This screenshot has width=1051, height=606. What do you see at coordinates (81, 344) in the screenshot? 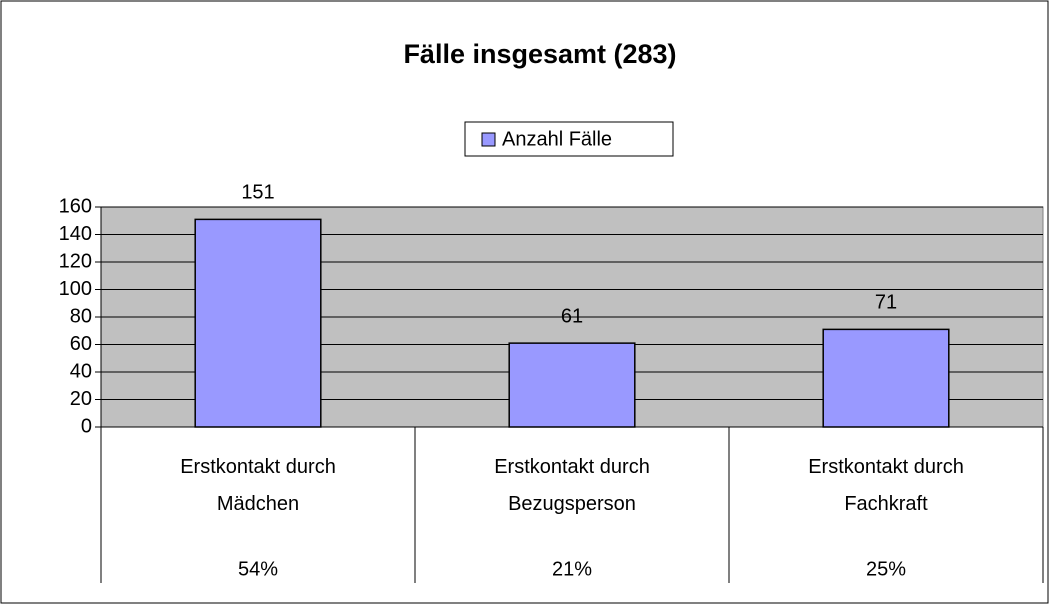
I see `y-tick-label: 60` at bounding box center [81, 344].